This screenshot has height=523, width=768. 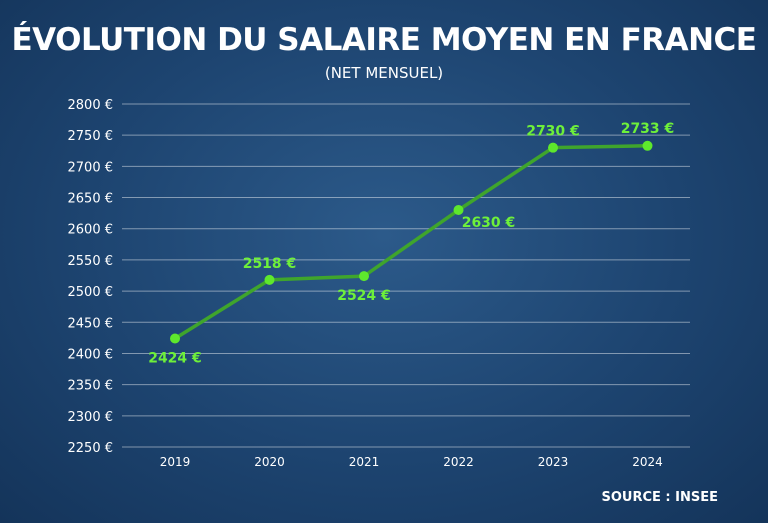 I want to click on x-tick-label: 2022, so click(x=458, y=462).